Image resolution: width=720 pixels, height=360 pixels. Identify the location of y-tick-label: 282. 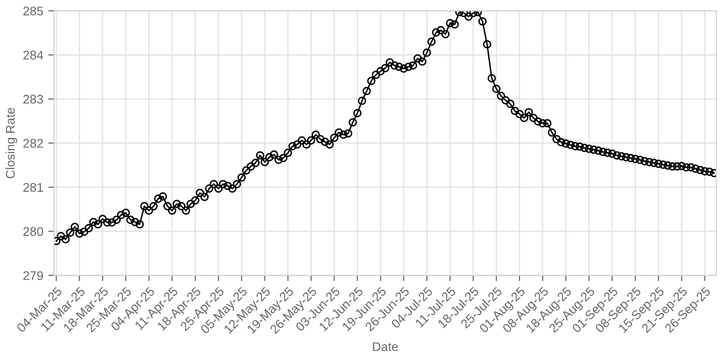
(33, 143).